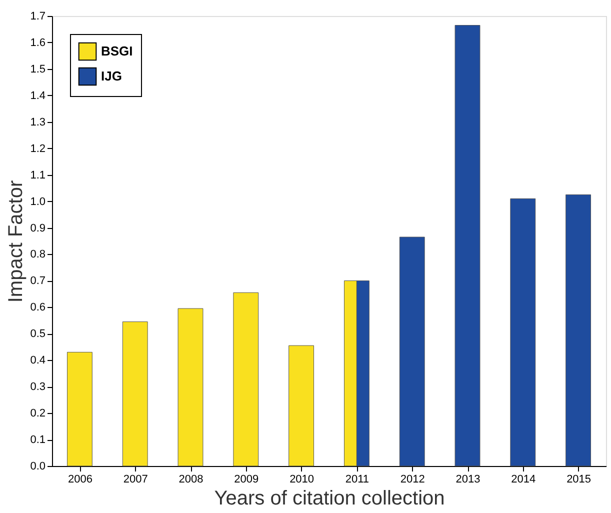 The width and height of the screenshot is (611, 513). I want to click on x-tick-label: 2010, so click(302, 480).